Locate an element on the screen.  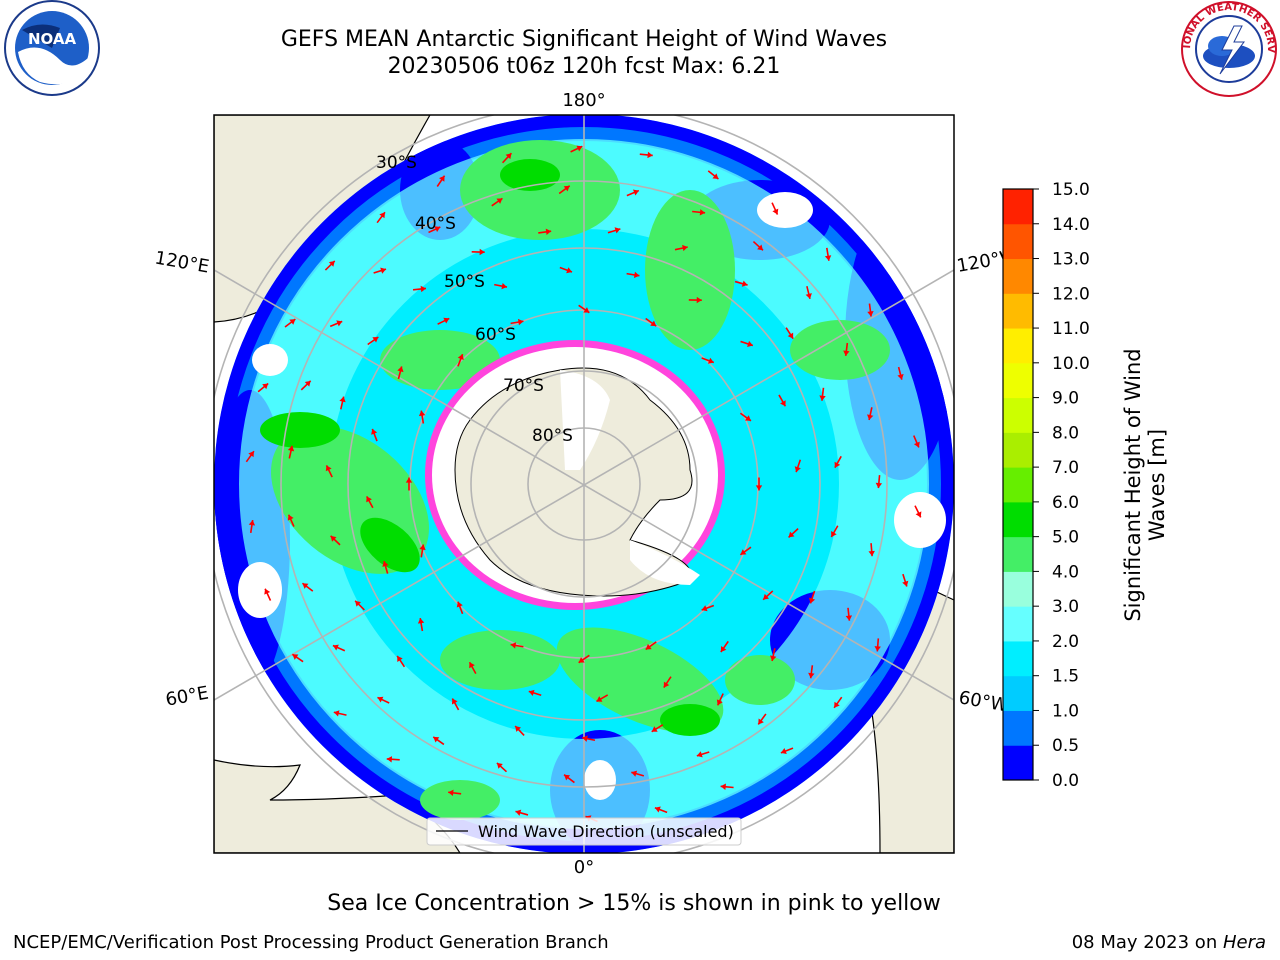
lat-label-30s: 30°S is located at coordinates (396, 163).